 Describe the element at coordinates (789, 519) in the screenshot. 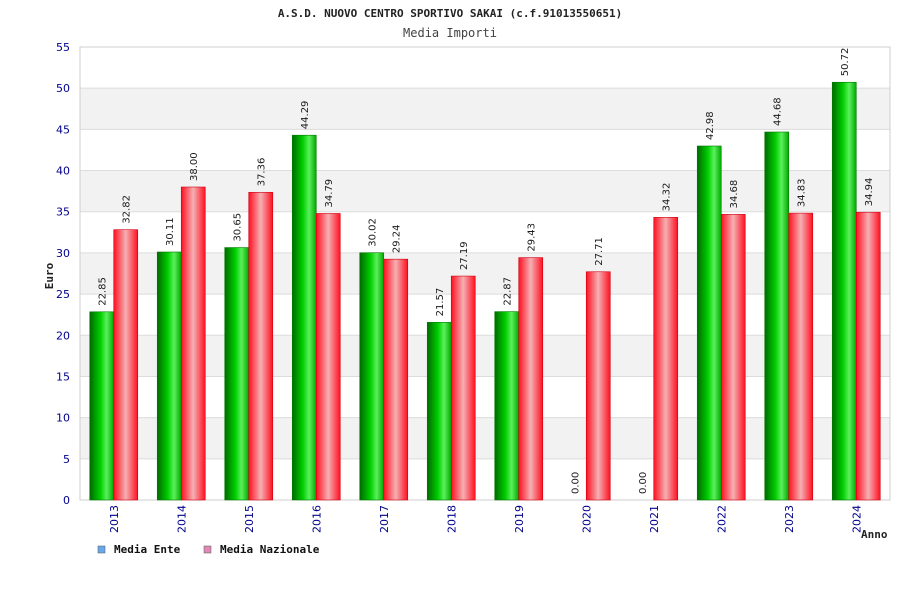

I see `x-tick-label: 2023` at that location.